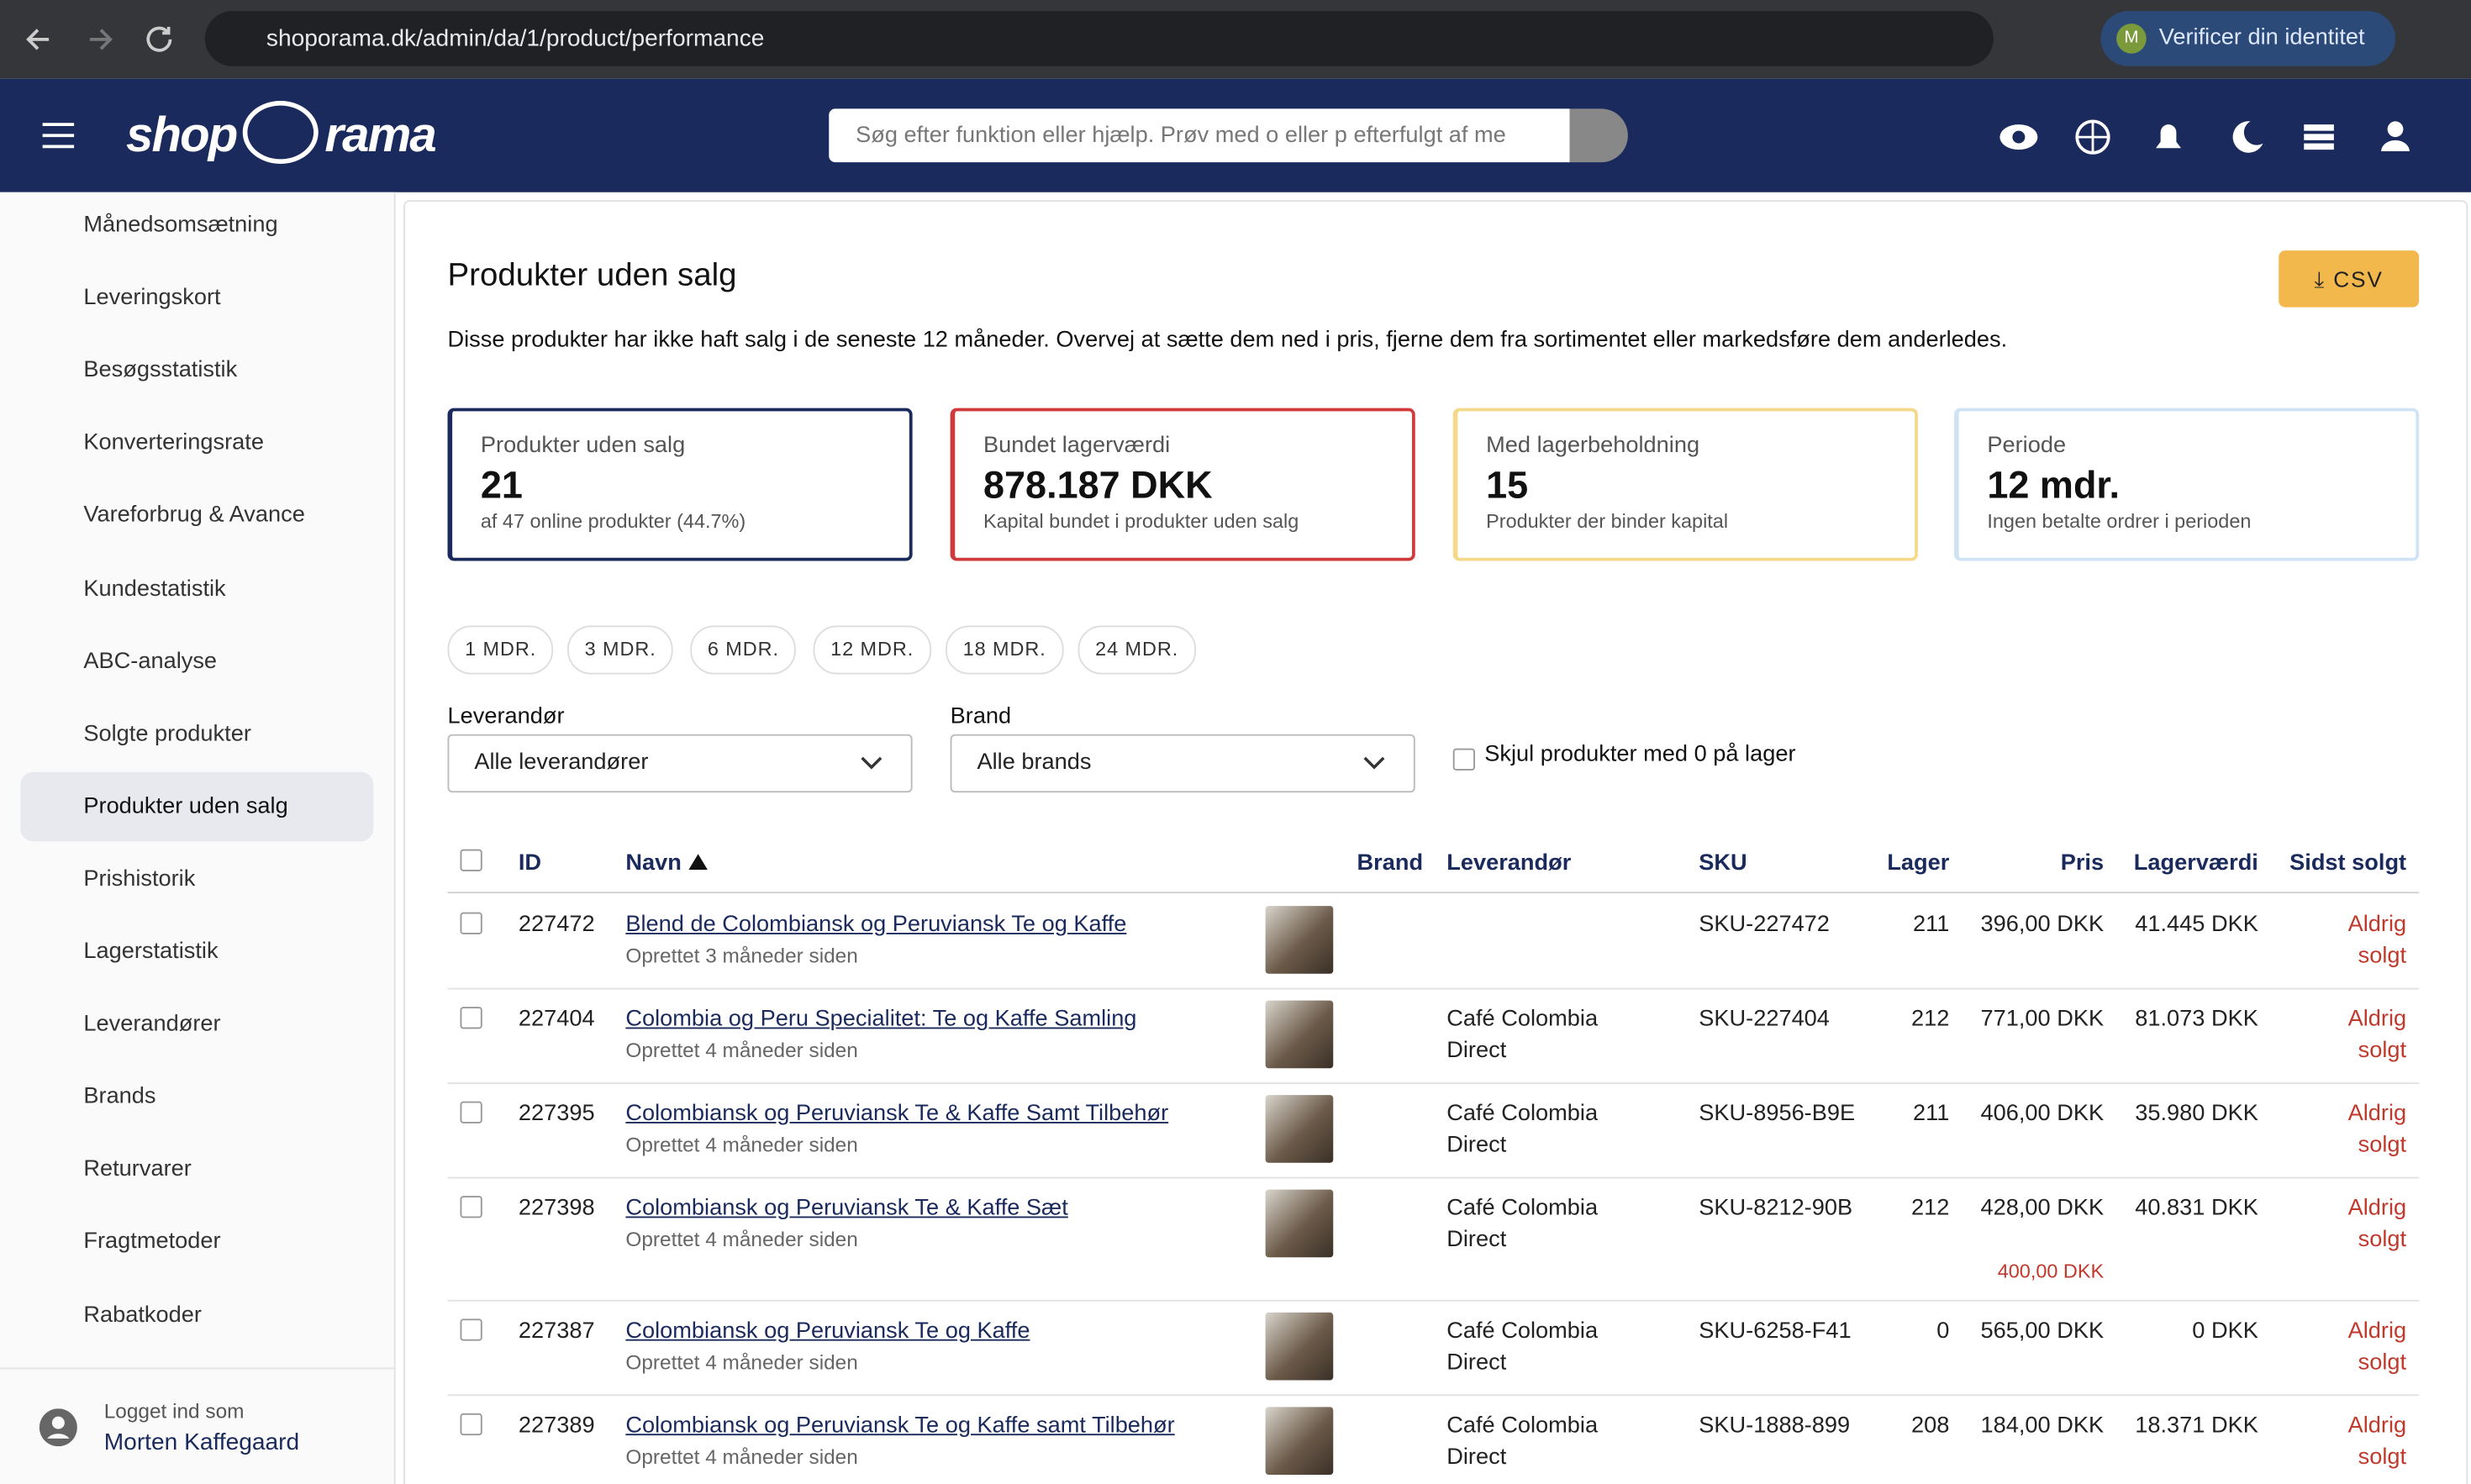  Describe the element at coordinates (2211, 137) in the screenshot. I see `header-icons` at that location.